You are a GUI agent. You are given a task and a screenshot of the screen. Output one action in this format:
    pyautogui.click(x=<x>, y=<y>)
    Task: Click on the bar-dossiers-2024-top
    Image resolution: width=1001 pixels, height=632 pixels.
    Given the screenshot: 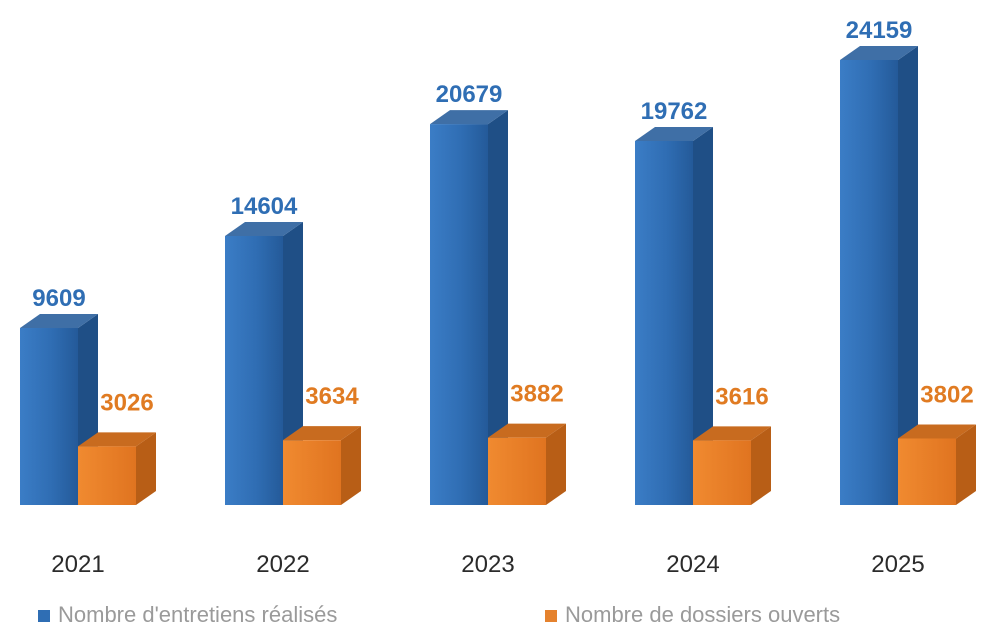 What is the action you would take?
    pyautogui.click(x=732, y=433)
    